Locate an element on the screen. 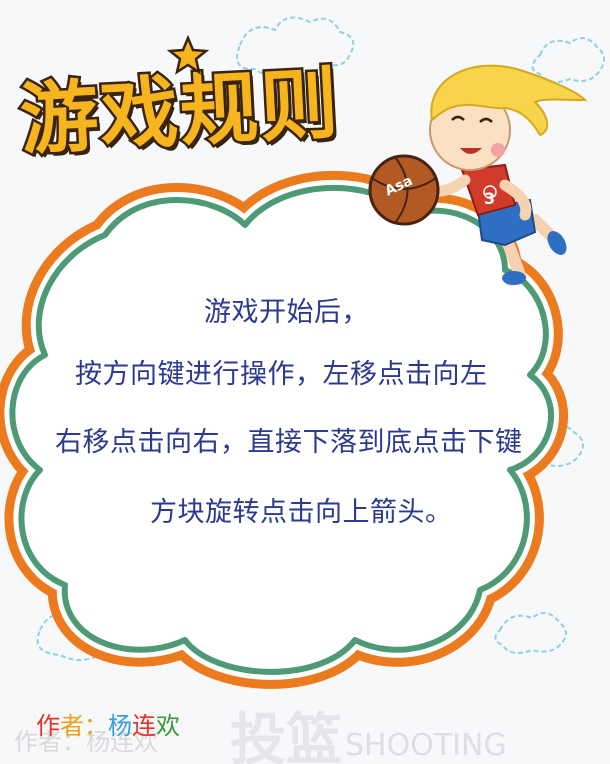 The height and width of the screenshot is (764, 610). author-name-c: 欢 is located at coordinates (168, 726).